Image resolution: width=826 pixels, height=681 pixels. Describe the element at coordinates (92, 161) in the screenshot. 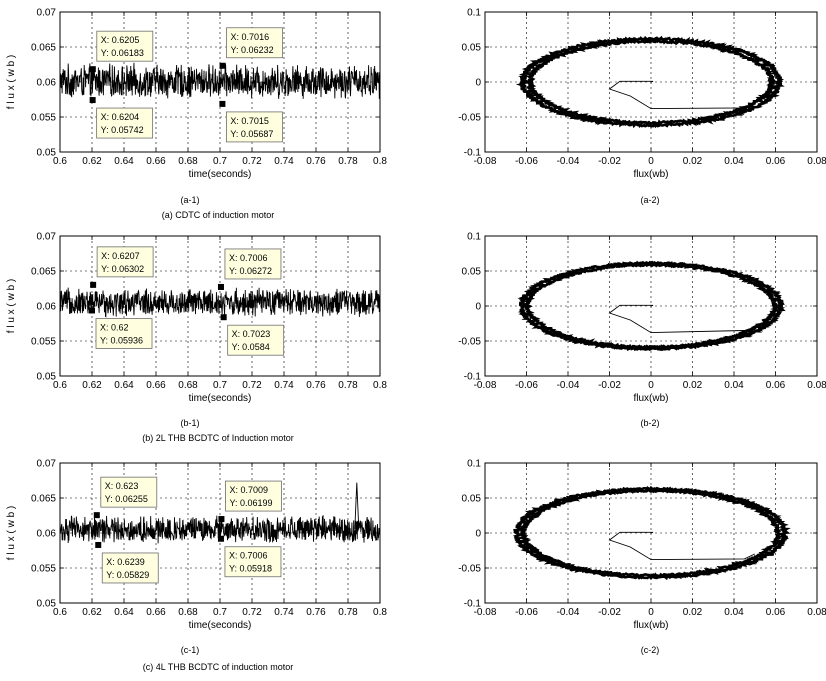

I see `x-tick-label: 0.62` at that location.